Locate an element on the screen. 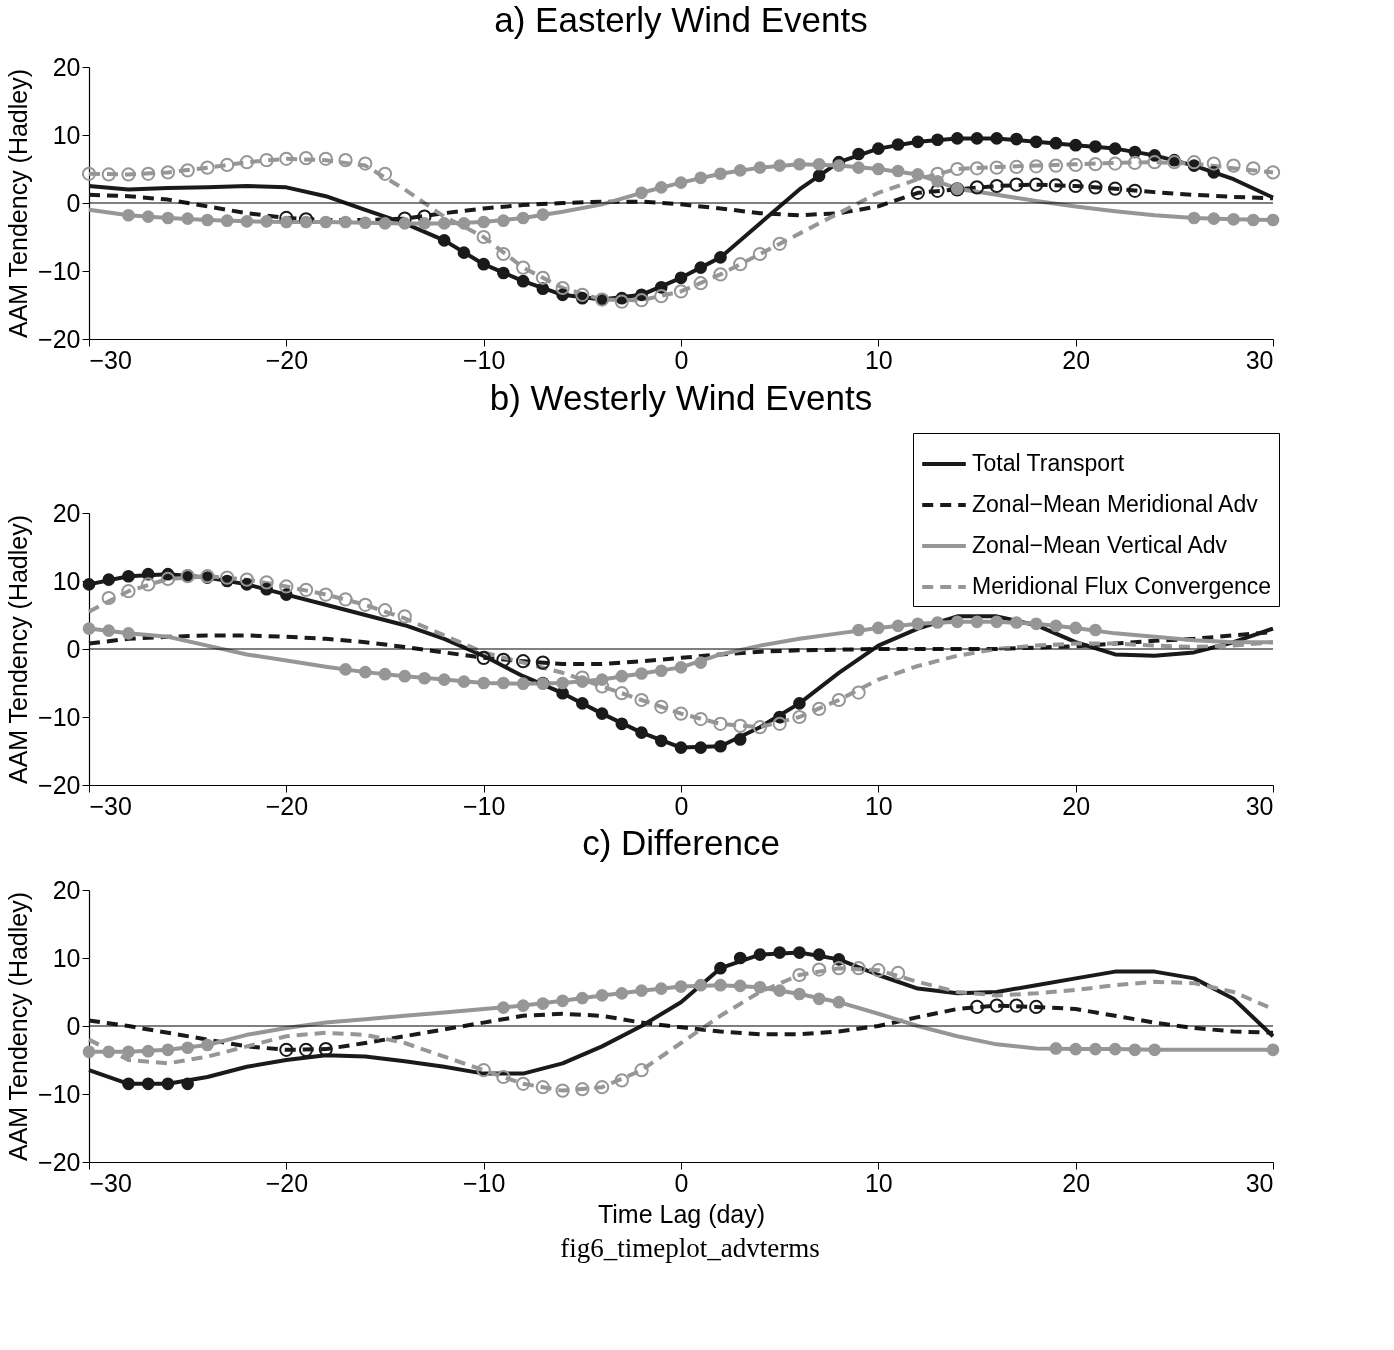 The height and width of the screenshot is (1350, 1394). chart-title: c) Difference is located at coordinates (681, 842).